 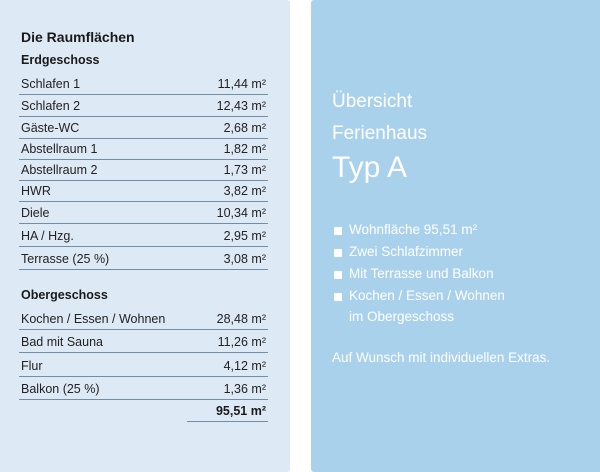 What do you see at coordinates (51, 84) in the screenshot?
I see `room-name: Schlafen 1` at bounding box center [51, 84].